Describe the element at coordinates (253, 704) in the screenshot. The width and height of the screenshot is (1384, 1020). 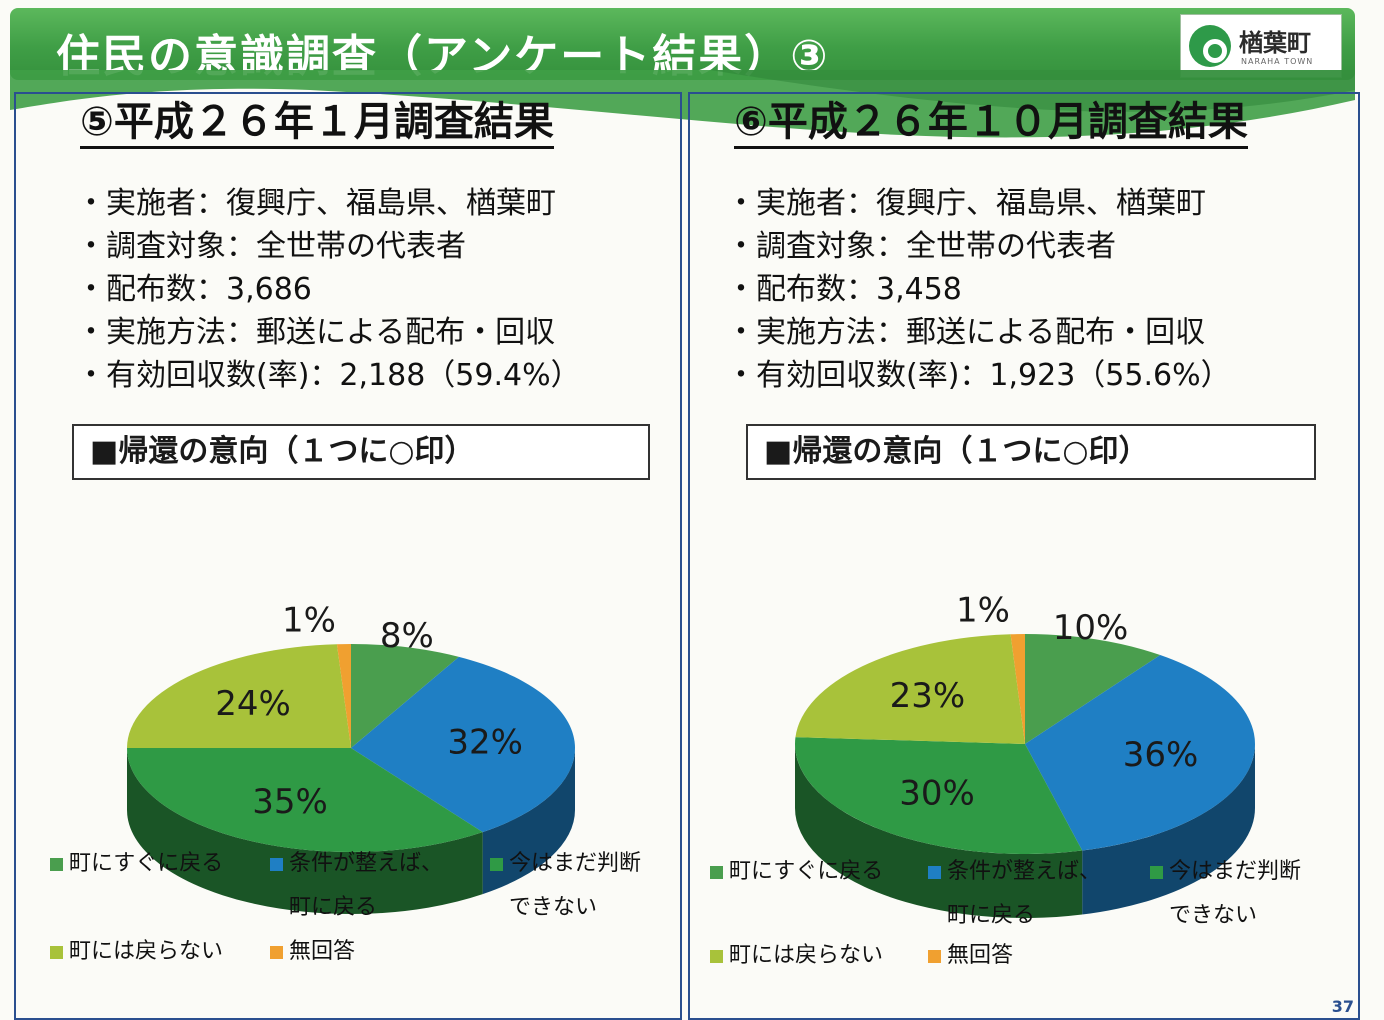
I see `data-label: 24%` at that location.